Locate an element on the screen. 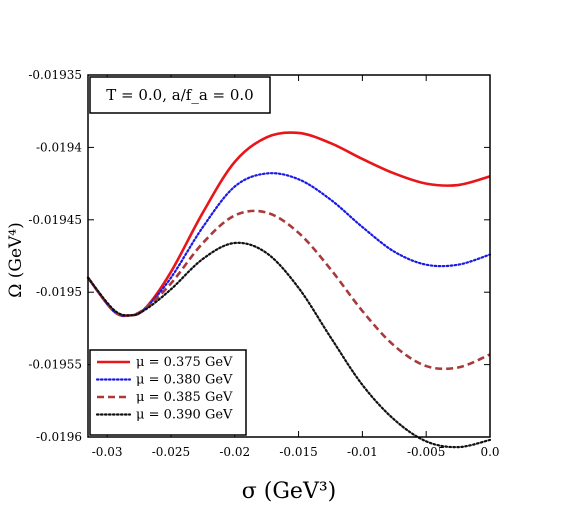 This screenshot has width=581, height=517. legend-label-4: μ = 0.390 GeV is located at coordinates (184, 415).